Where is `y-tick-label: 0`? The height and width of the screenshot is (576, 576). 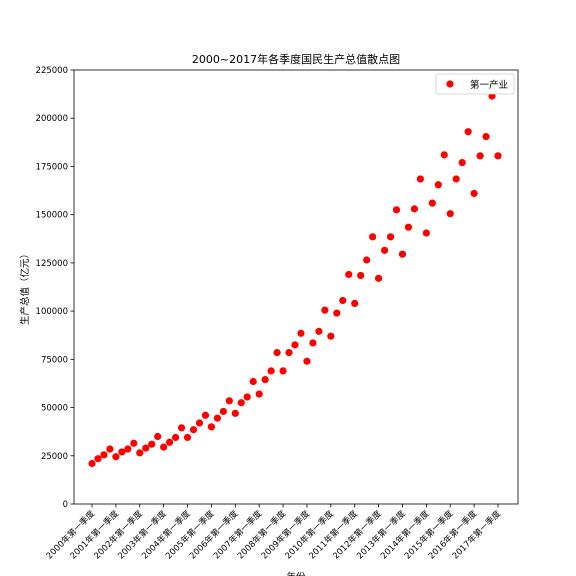
y-tick-label: 0 is located at coordinates (65, 505).